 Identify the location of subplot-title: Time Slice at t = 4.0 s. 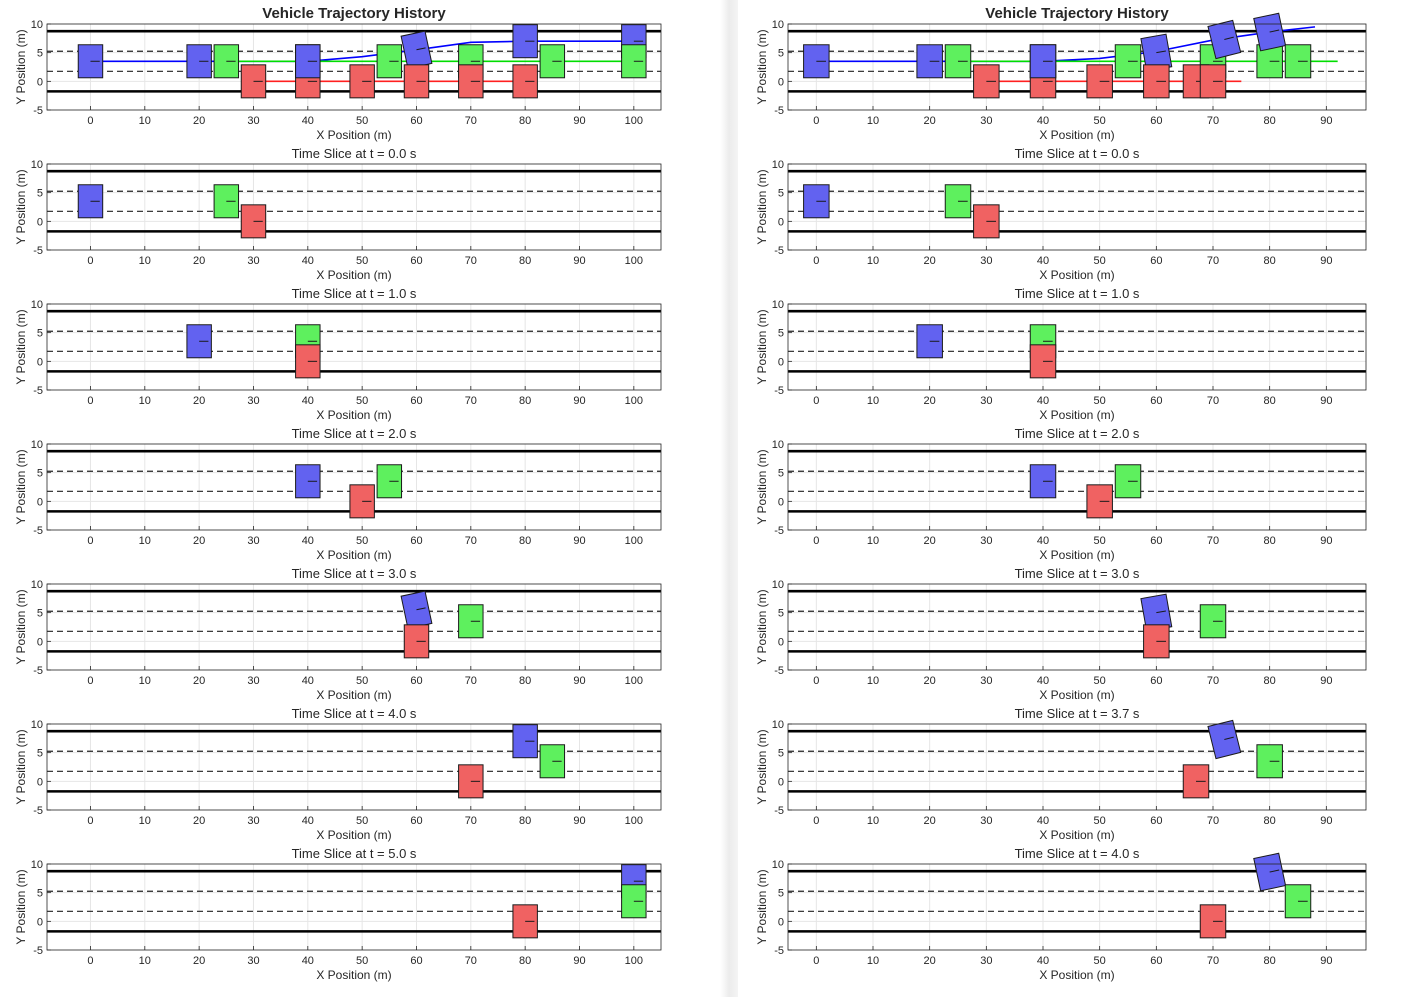
(354, 713).